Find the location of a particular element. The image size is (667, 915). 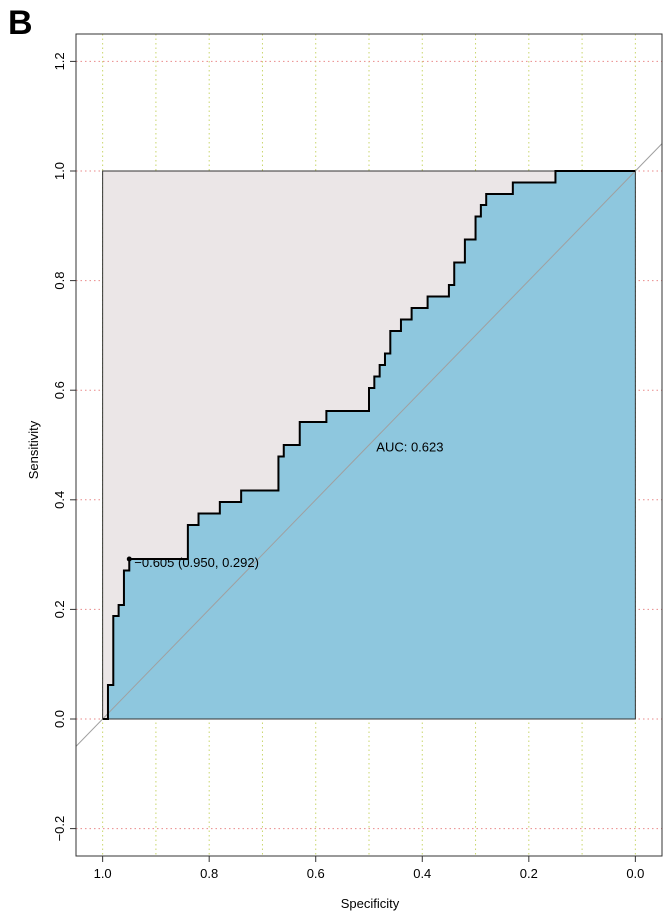

x-tick-label: 0.6 is located at coordinates (316, 873).